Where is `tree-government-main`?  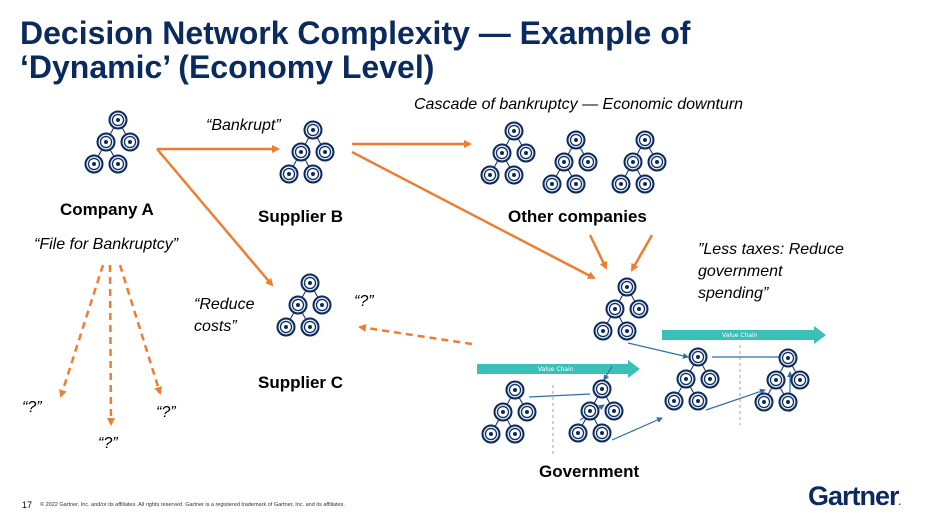 tree-government-main is located at coordinates (621, 309).